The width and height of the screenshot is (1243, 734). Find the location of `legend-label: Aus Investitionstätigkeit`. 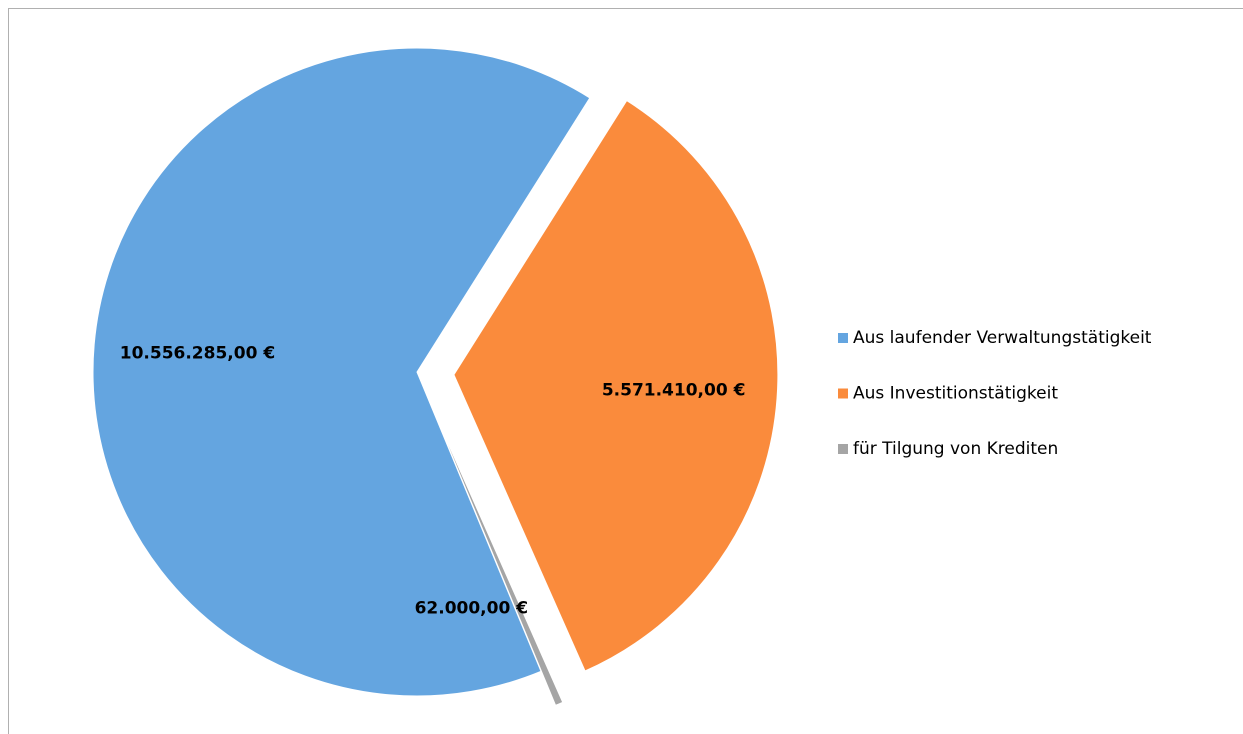

legend-label: Aus Investitionstätigkeit is located at coordinates (955, 394).